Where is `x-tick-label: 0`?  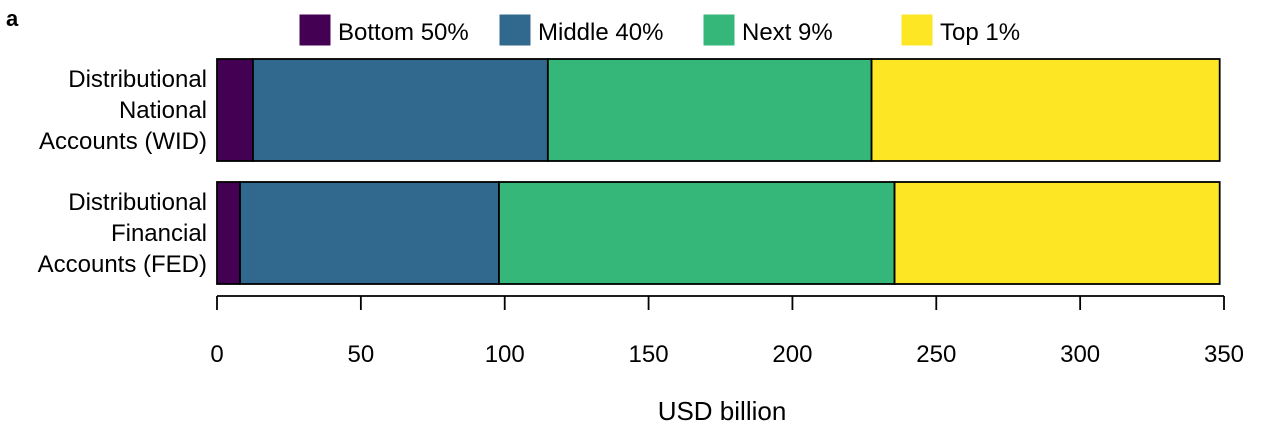 x-tick-label: 0 is located at coordinates (216, 354).